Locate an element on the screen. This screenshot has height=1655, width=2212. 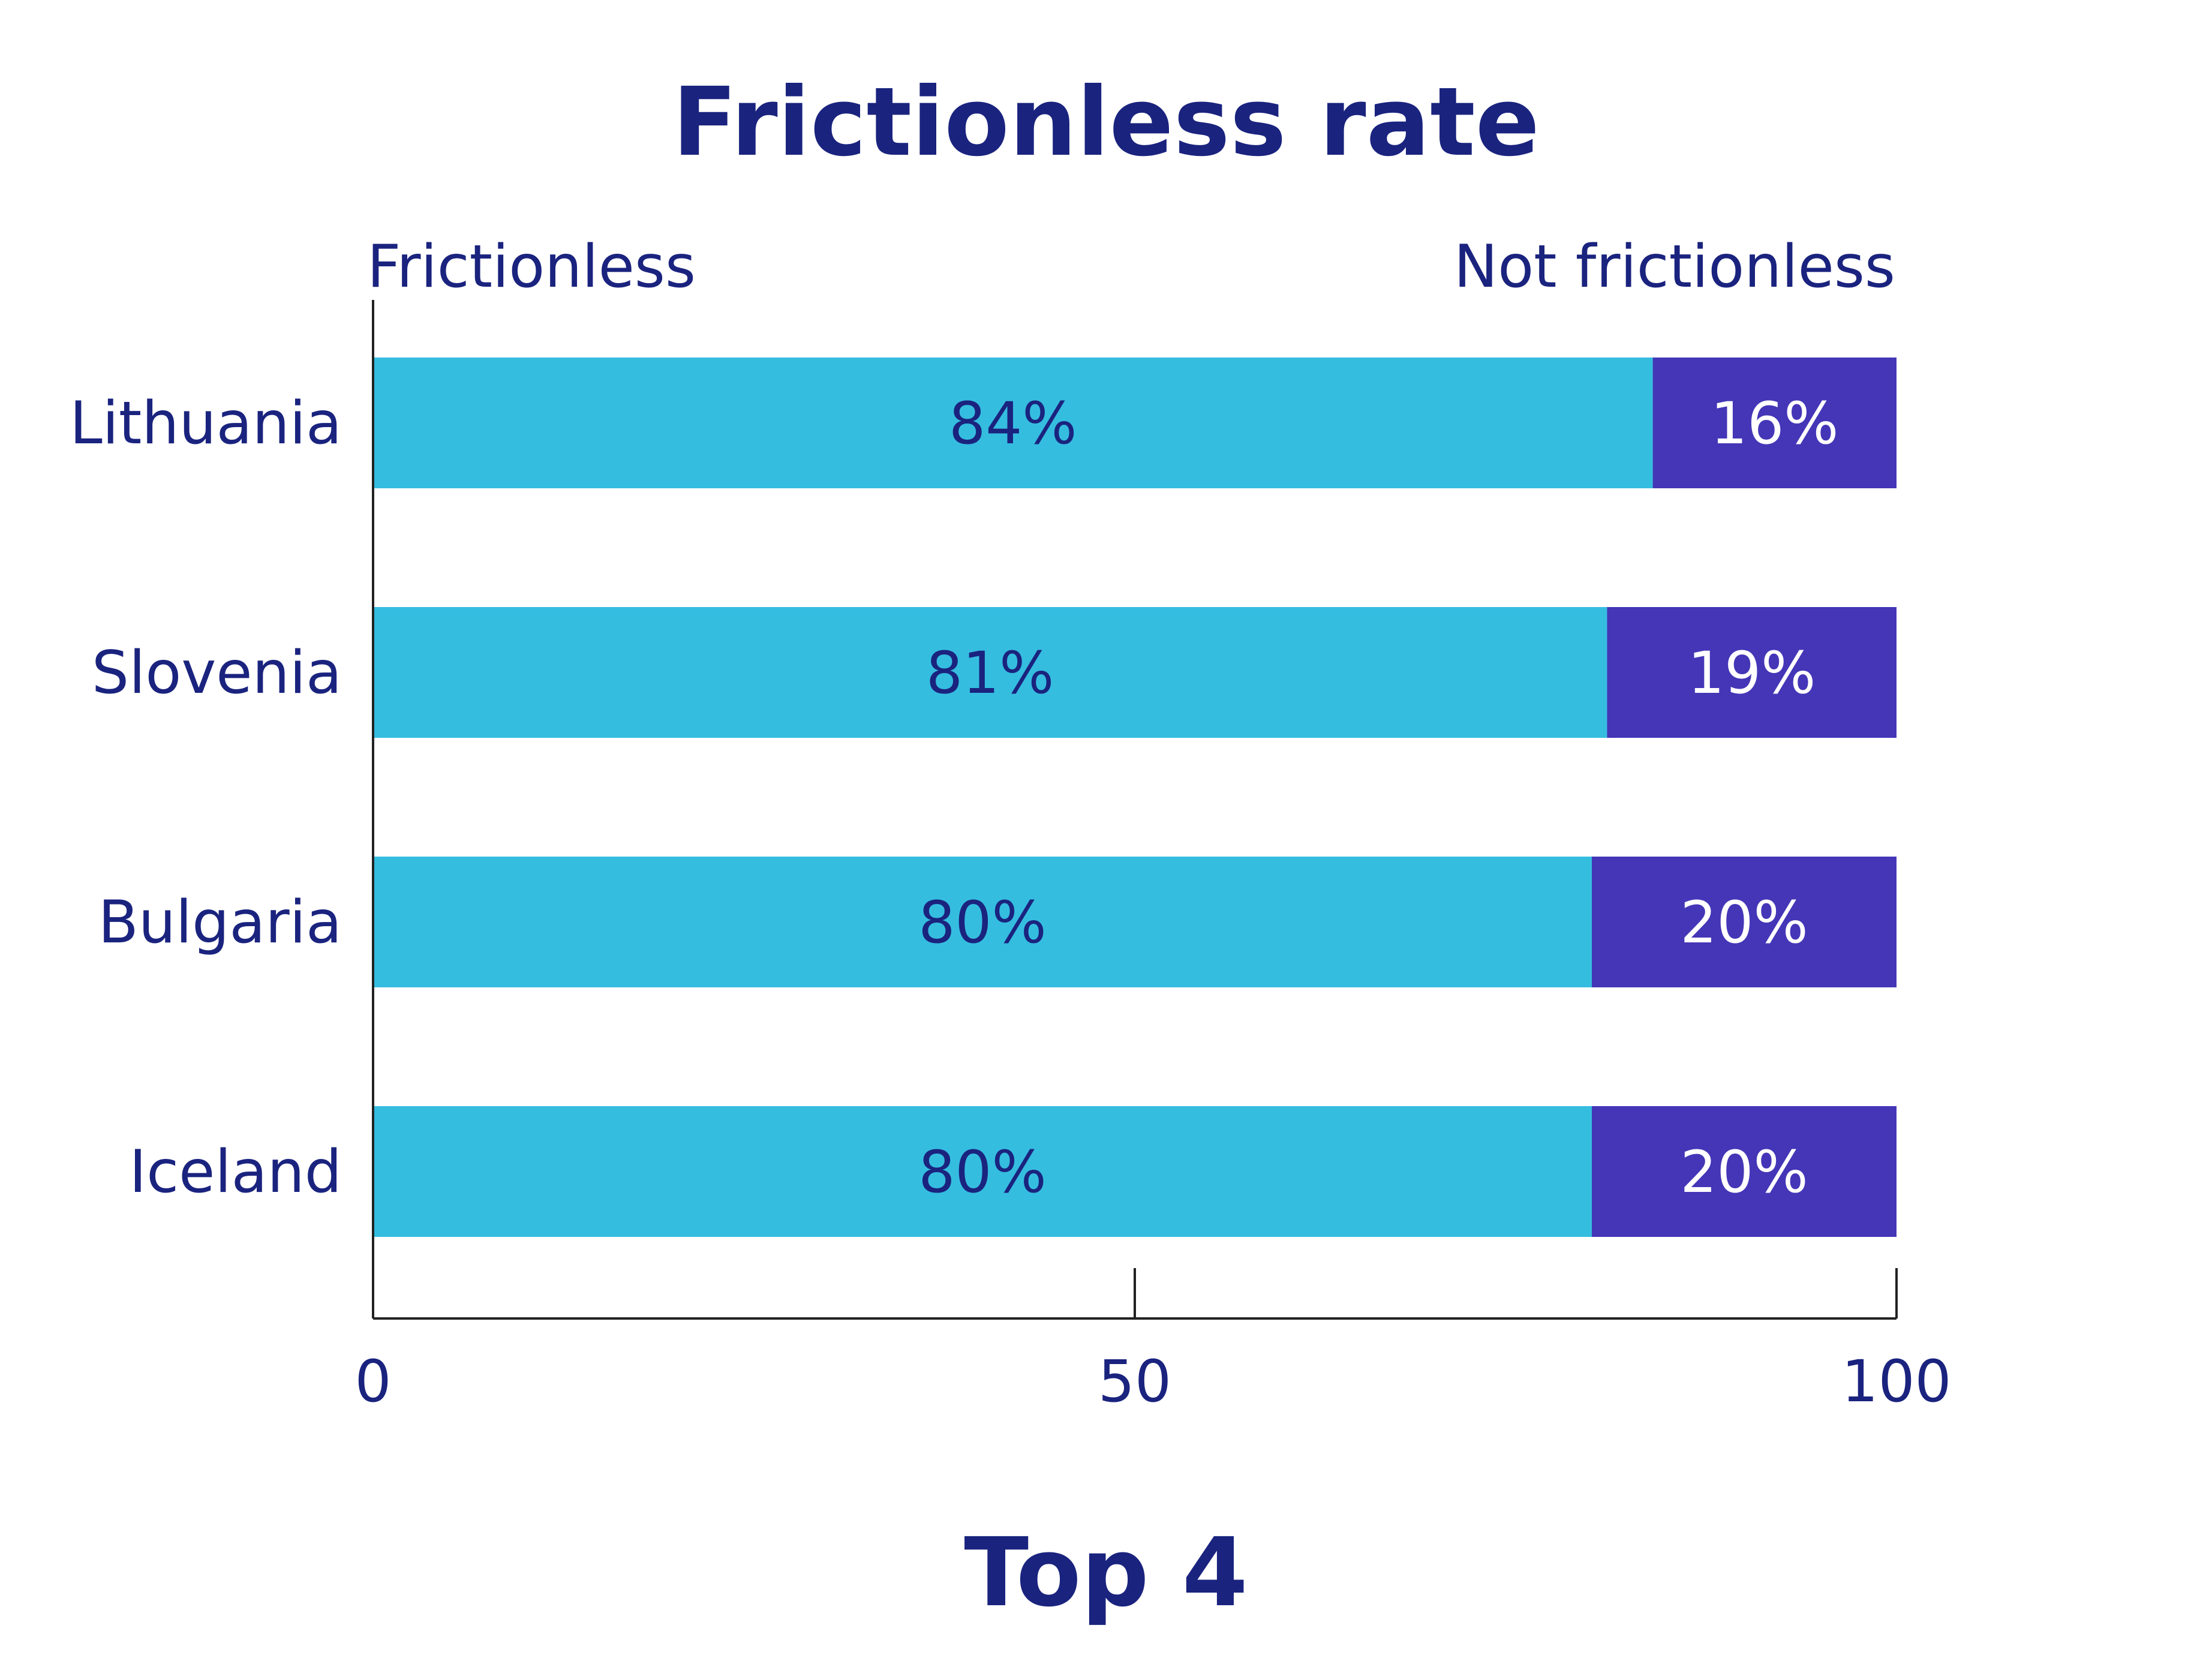
value-label-iceland-frictionless: 80% is located at coordinates (982, 1172).